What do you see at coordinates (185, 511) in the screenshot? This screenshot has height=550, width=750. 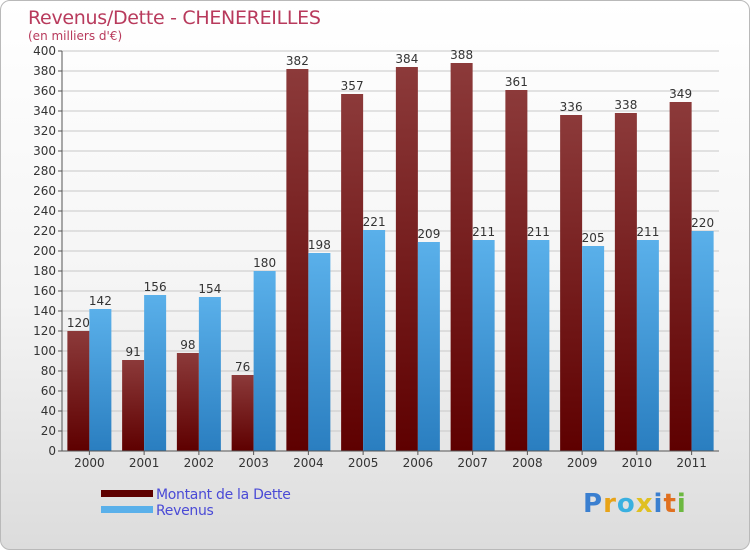 I see `legend-label-revenue: Revenus` at bounding box center [185, 511].